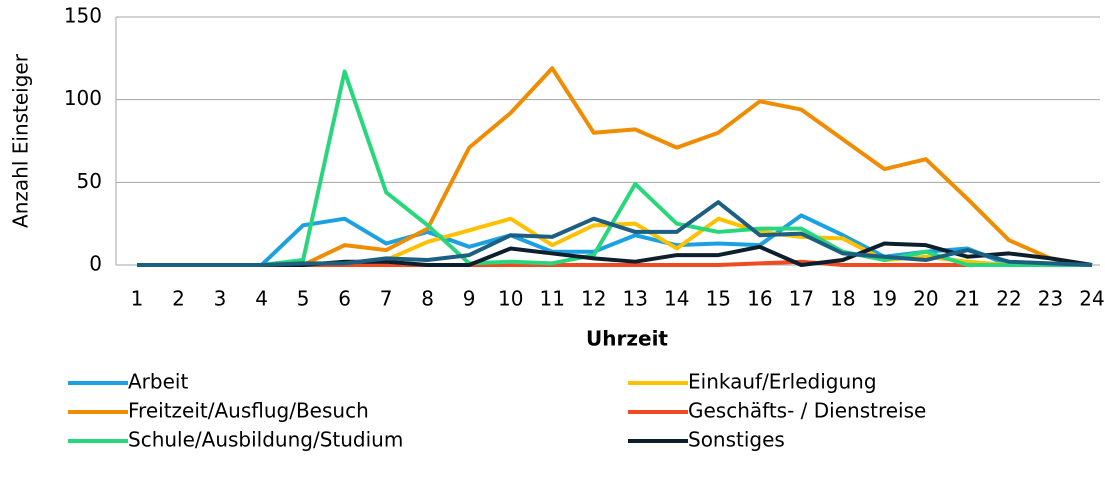 The image size is (1105, 477). Describe the element at coordinates (95, 264) in the screenshot. I see `y-tick-label: 0` at that location.